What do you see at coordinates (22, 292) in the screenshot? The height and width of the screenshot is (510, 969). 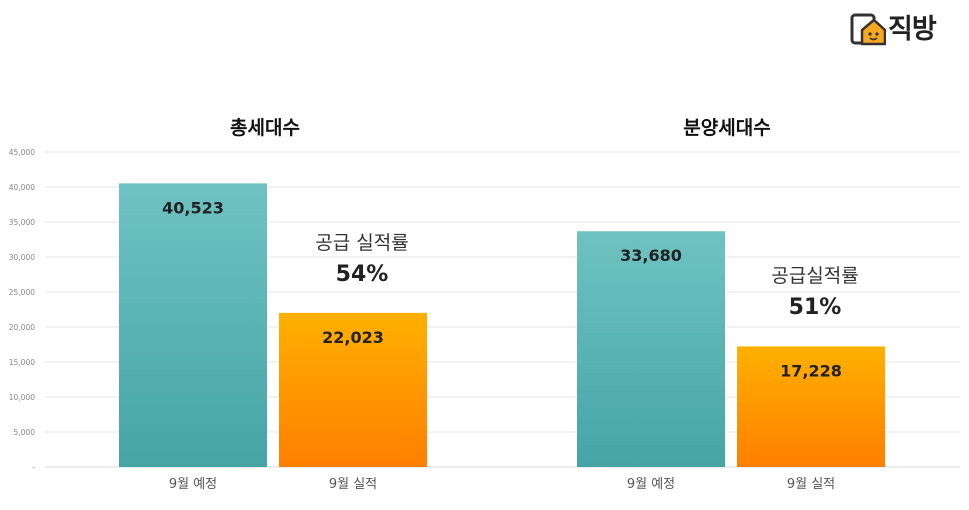 I see `y-tick-label: 25,000` at bounding box center [22, 292].